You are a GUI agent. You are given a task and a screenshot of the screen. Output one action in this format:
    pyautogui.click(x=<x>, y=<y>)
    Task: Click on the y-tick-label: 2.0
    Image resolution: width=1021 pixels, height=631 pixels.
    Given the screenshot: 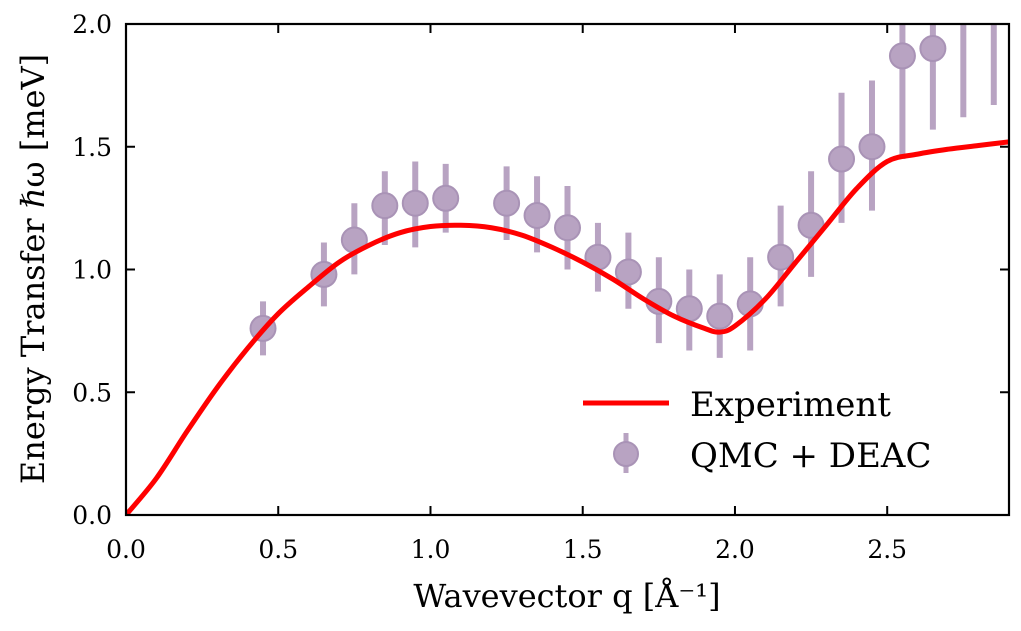 What is the action you would take?
    pyautogui.click(x=92, y=24)
    